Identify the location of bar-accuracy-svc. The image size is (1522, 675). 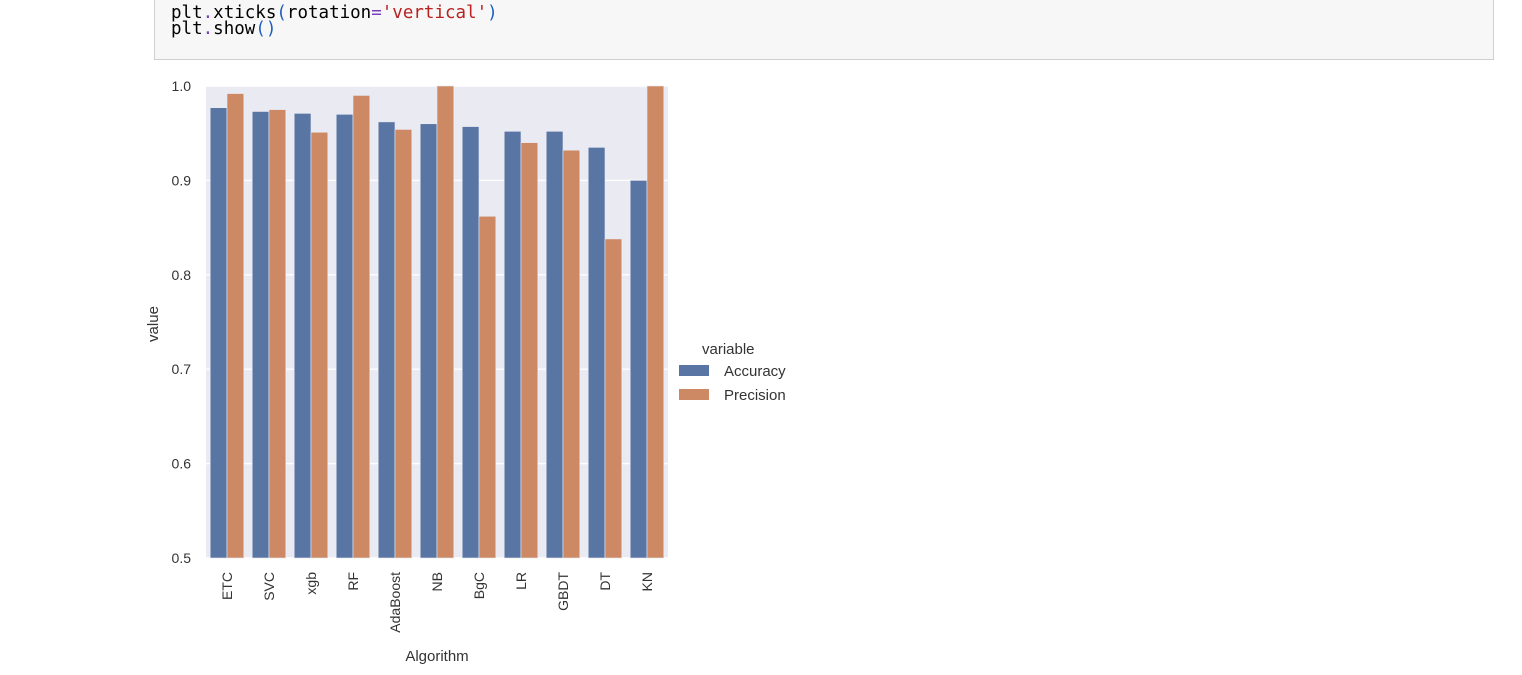
(260, 335).